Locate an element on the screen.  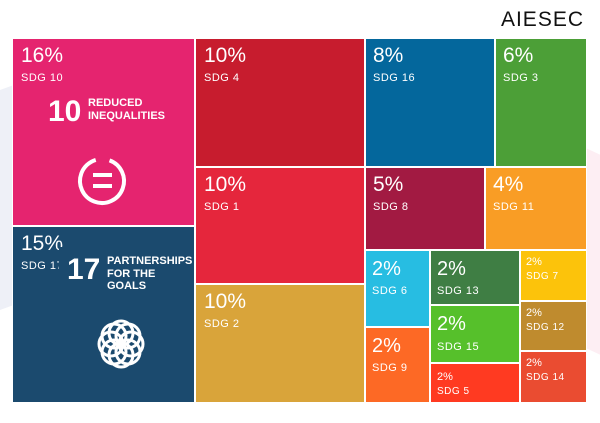
partnerships-rings-icon is located at coordinates (121, 344).